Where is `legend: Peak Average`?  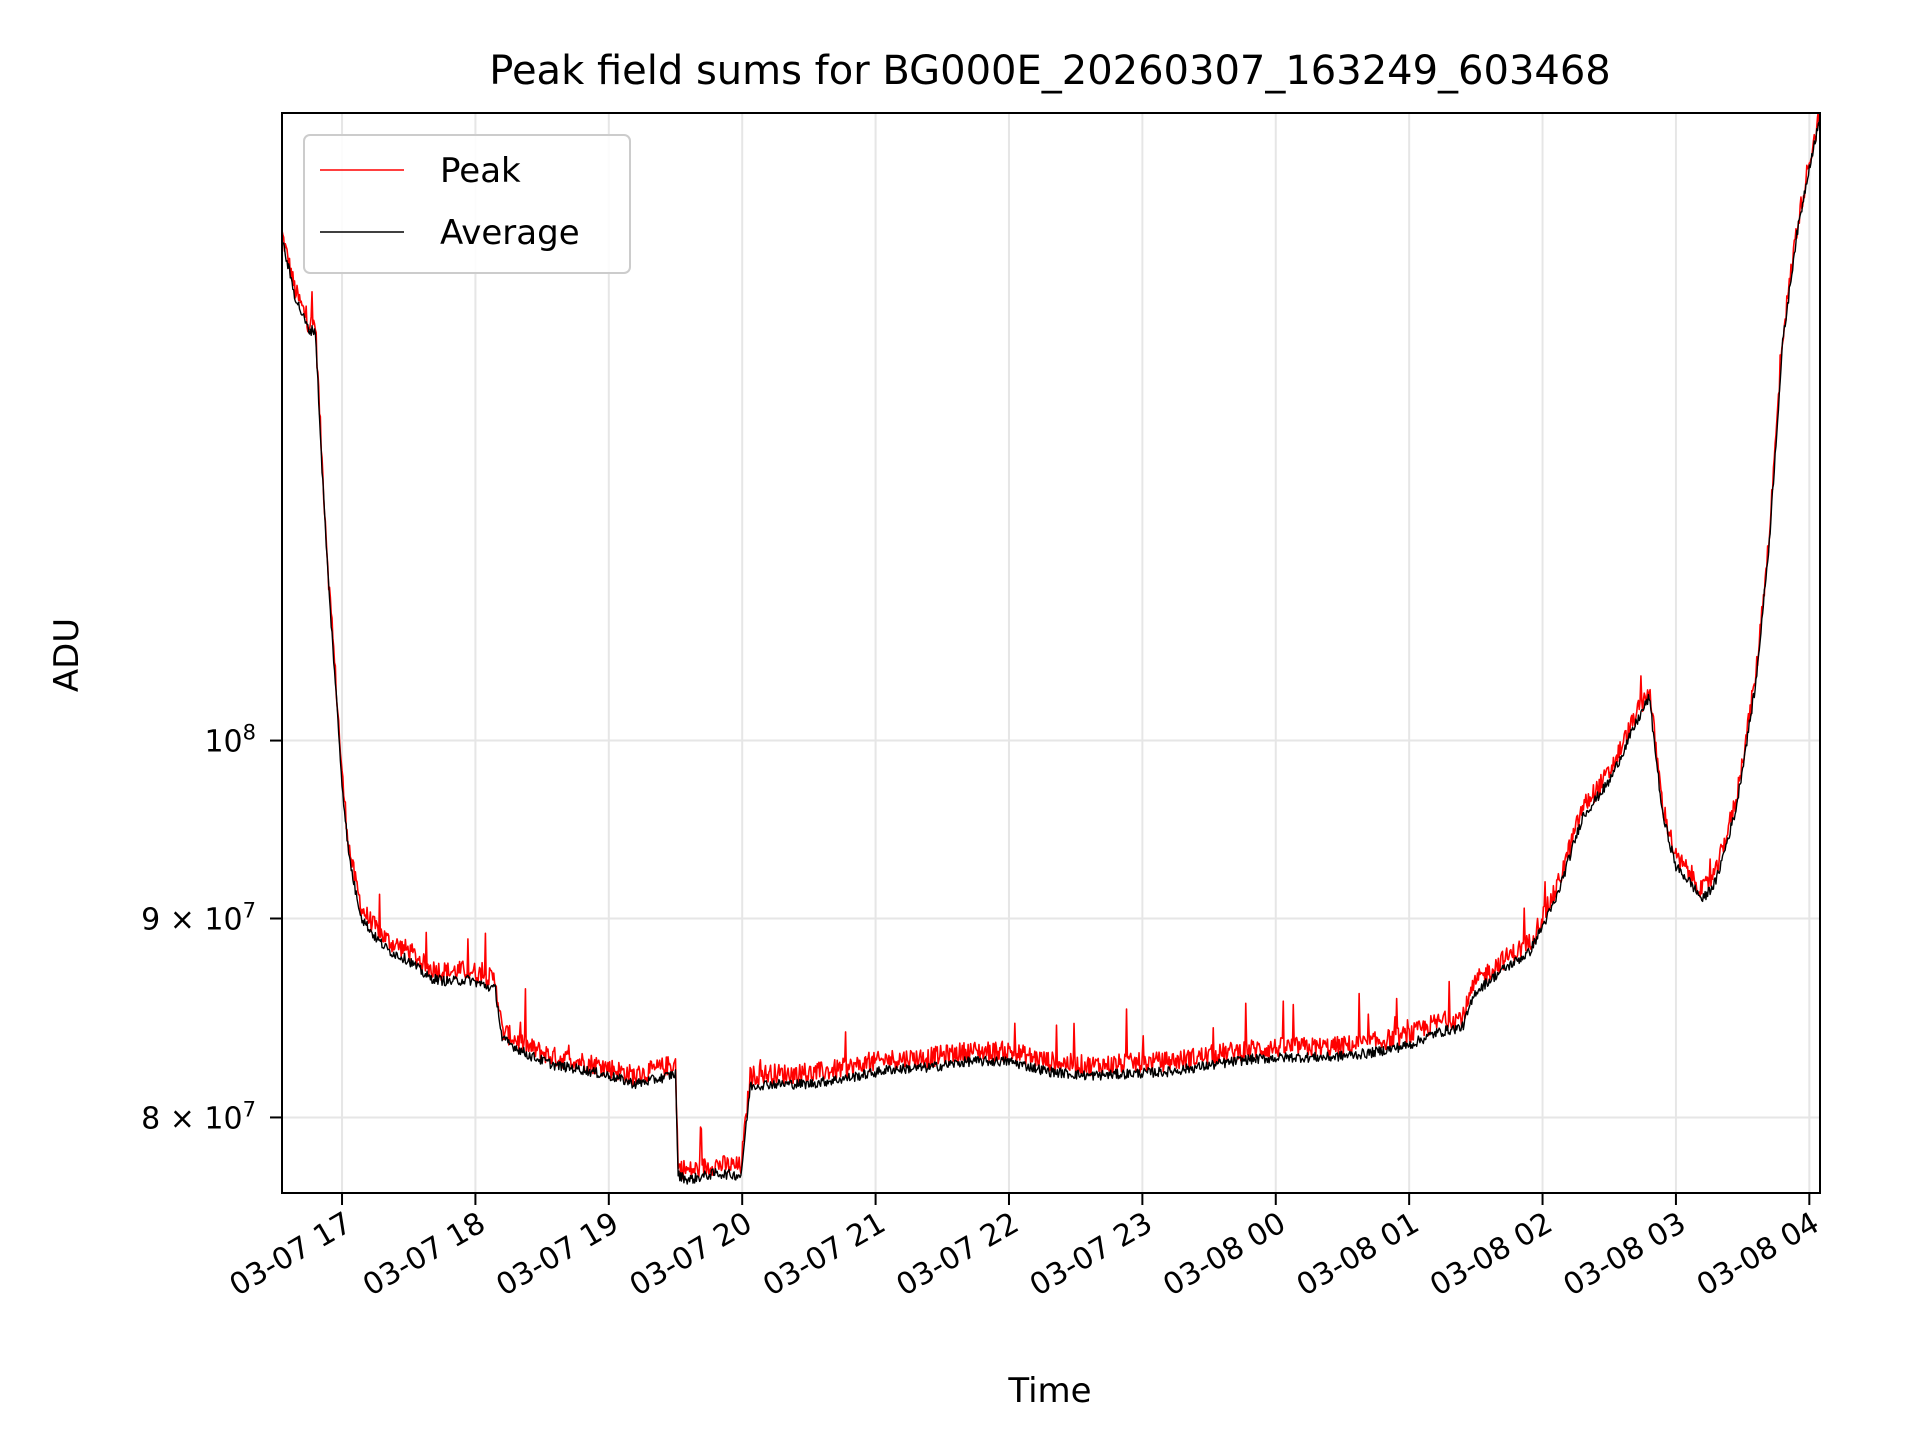 legend: Peak Average is located at coordinates (467, 204).